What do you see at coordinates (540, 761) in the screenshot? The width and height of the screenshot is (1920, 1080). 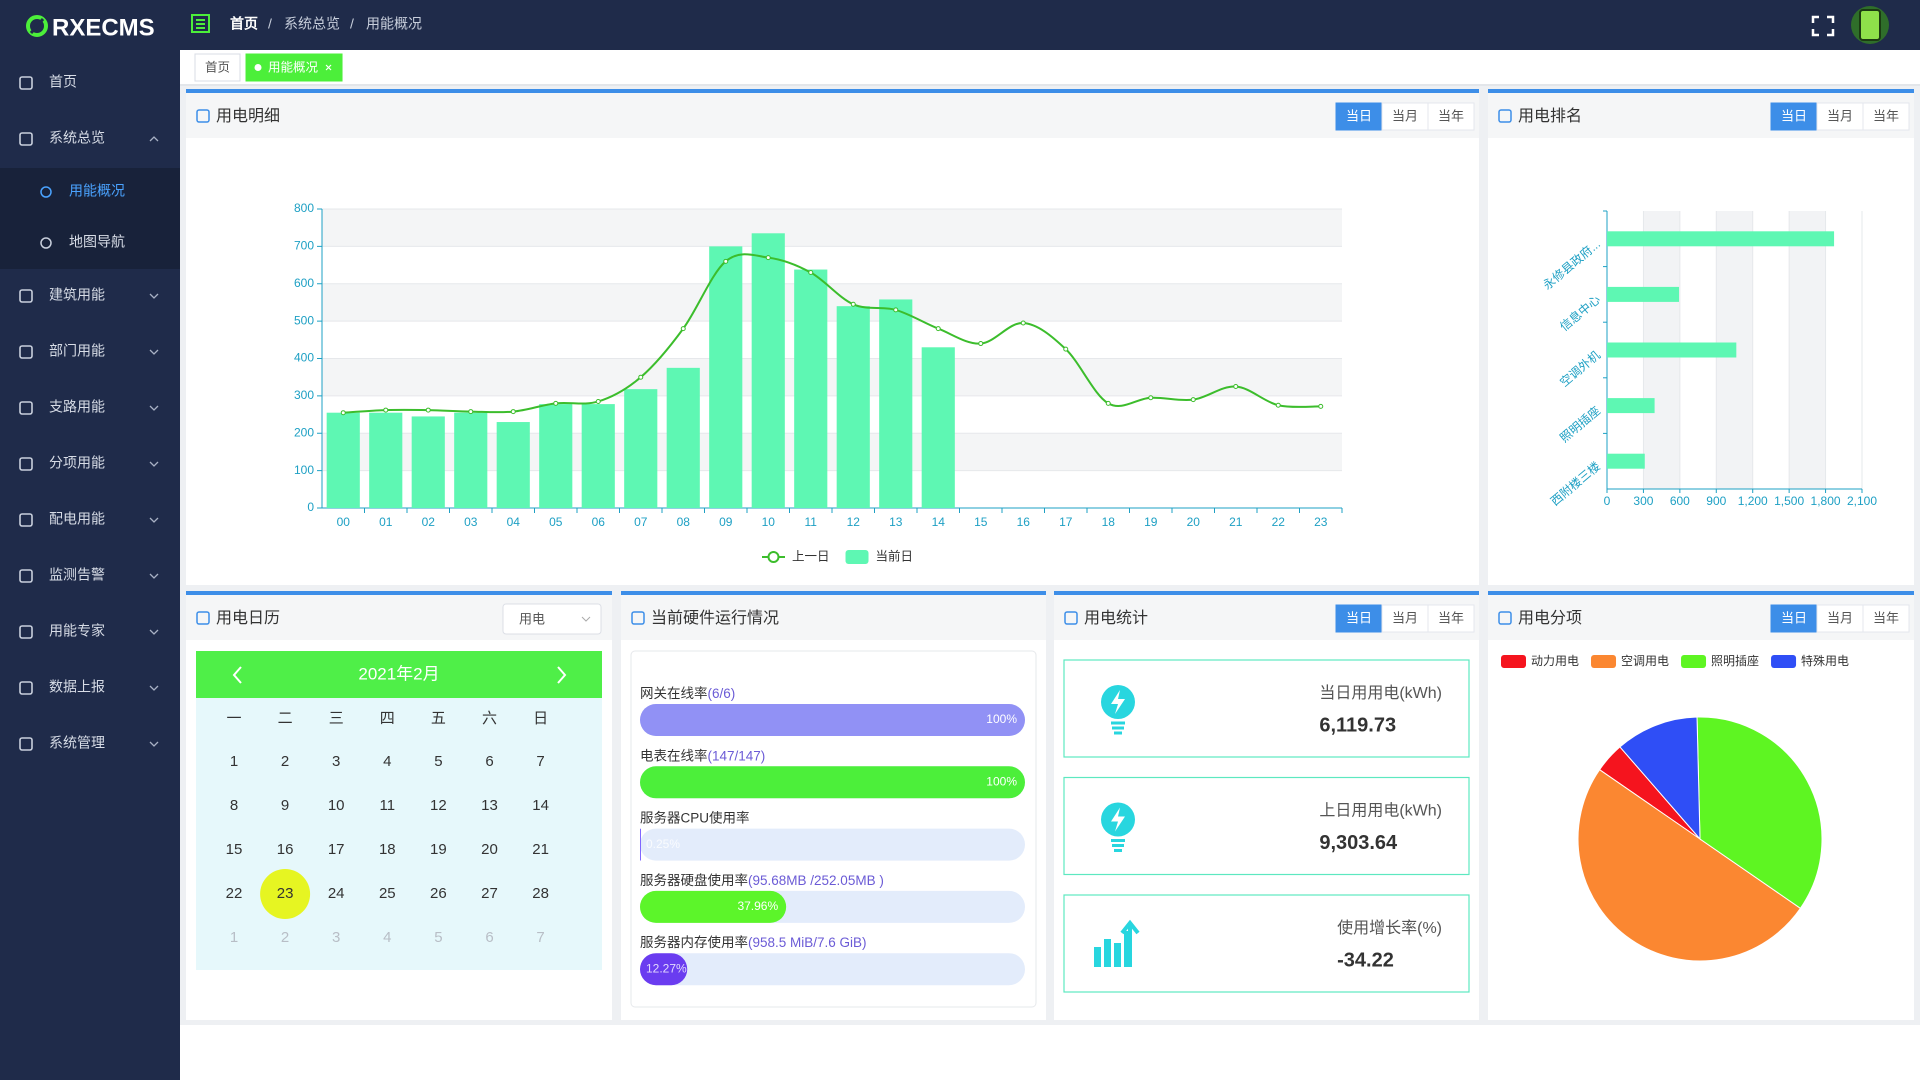 I see `calendar-day: 7` at bounding box center [540, 761].